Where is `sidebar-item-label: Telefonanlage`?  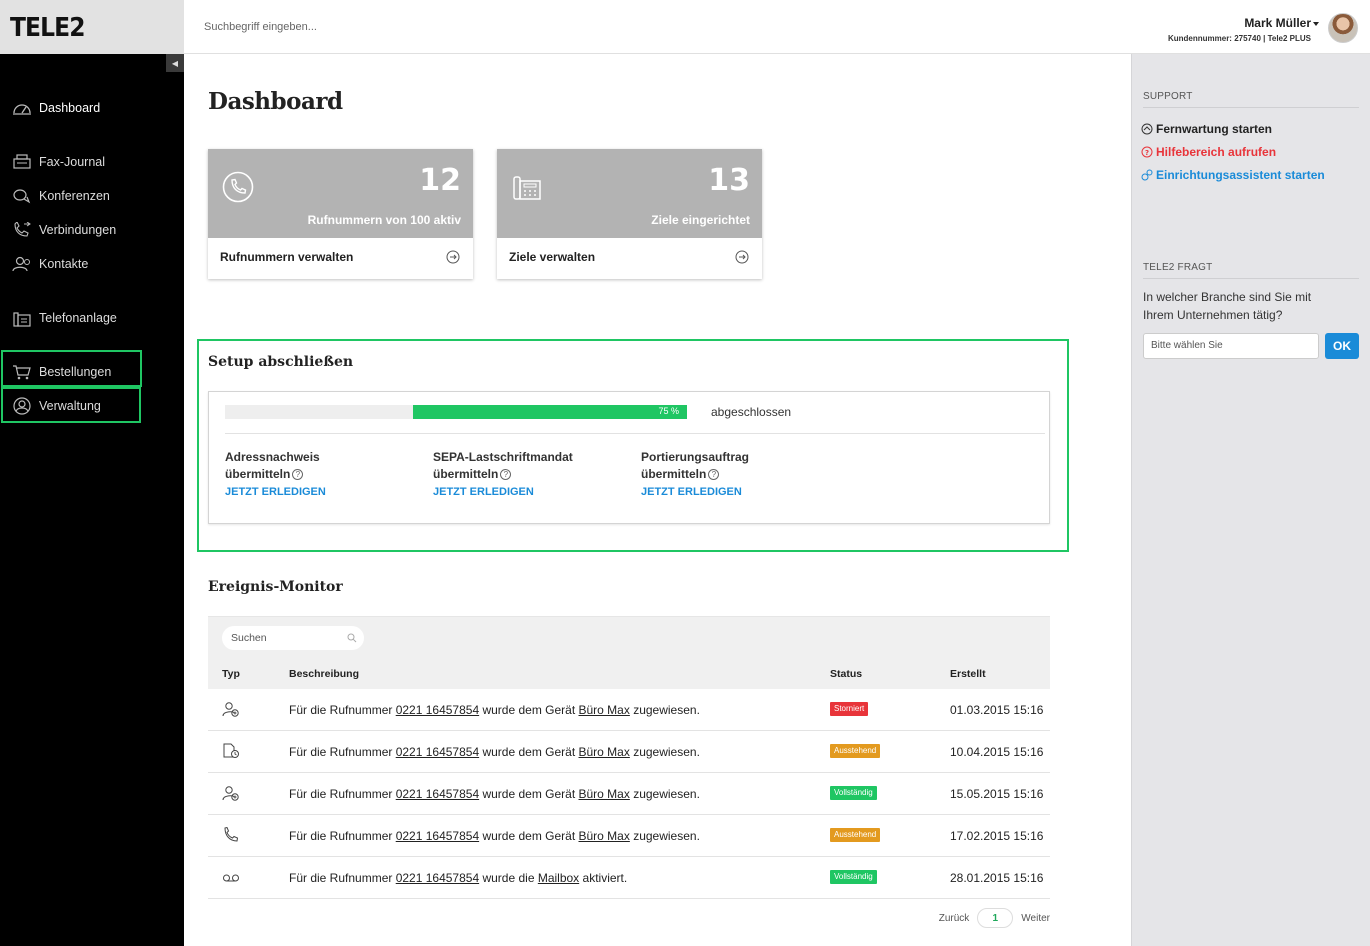 sidebar-item-label: Telefonanlage is located at coordinates (78, 318).